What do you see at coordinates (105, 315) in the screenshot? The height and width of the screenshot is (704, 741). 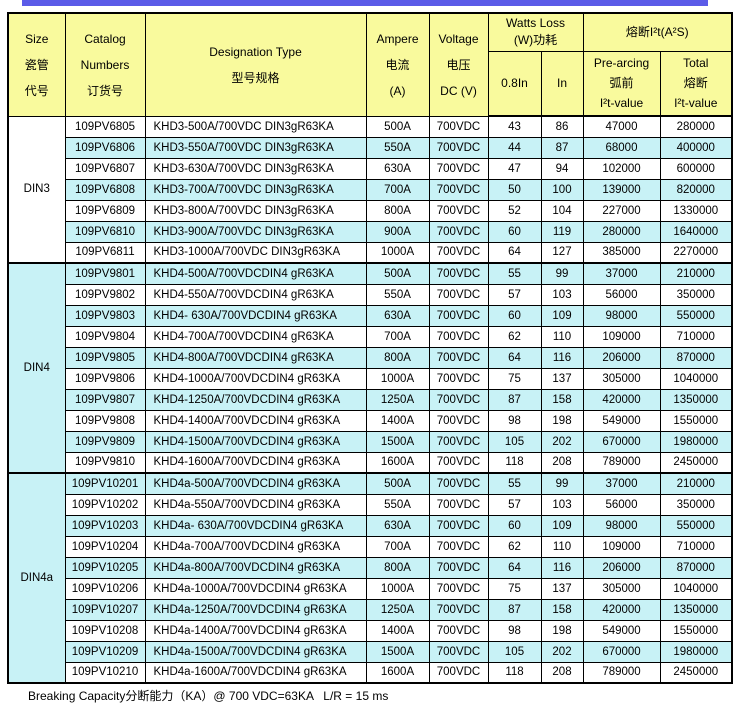 I see `catalog-cell: 109PV9803` at bounding box center [105, 315].